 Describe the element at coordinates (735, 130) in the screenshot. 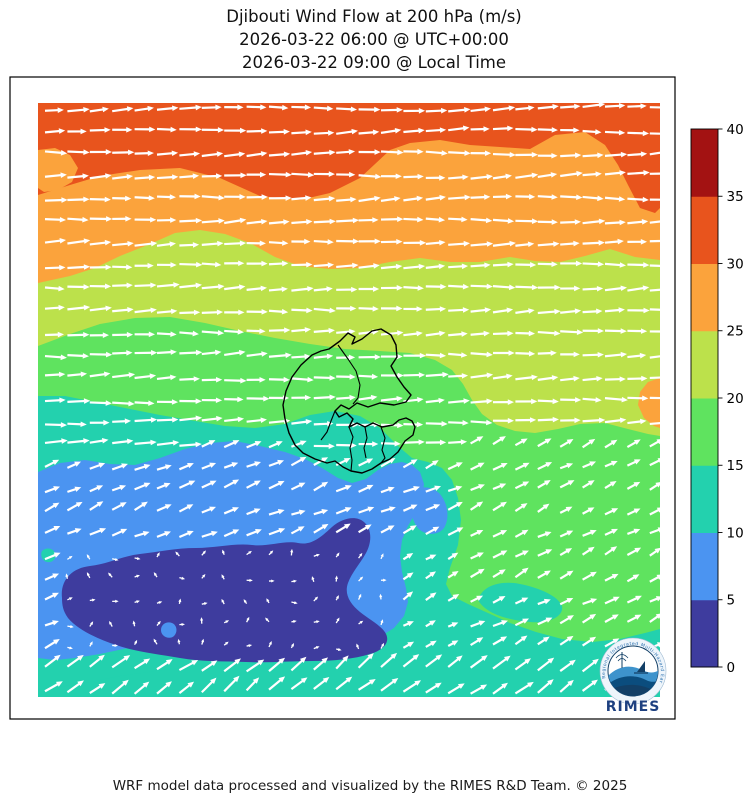

I see `colorbar-tick-label: 40` at that location.